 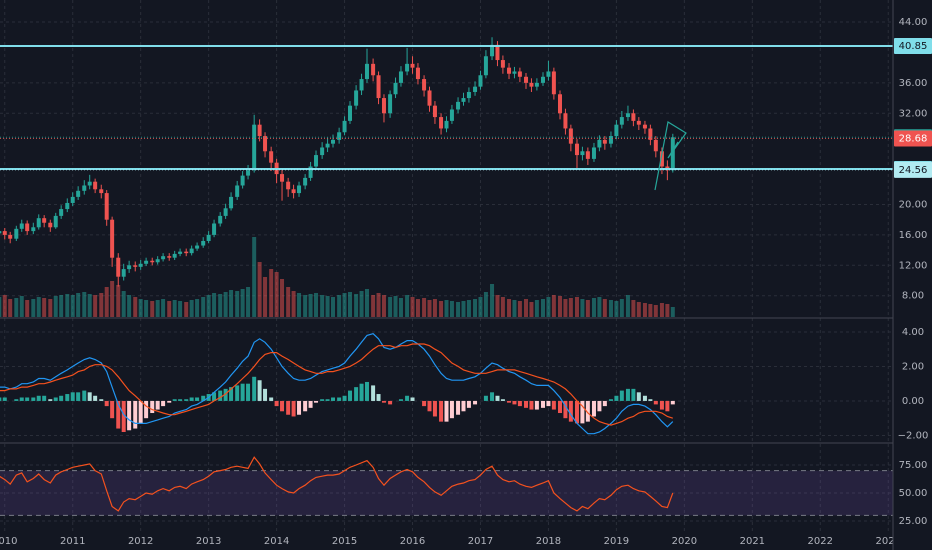 What do you see at coordinates (412, 541) in the screenshot?
I see `x-tick-label: 2016` at bounding box center [412, 541].